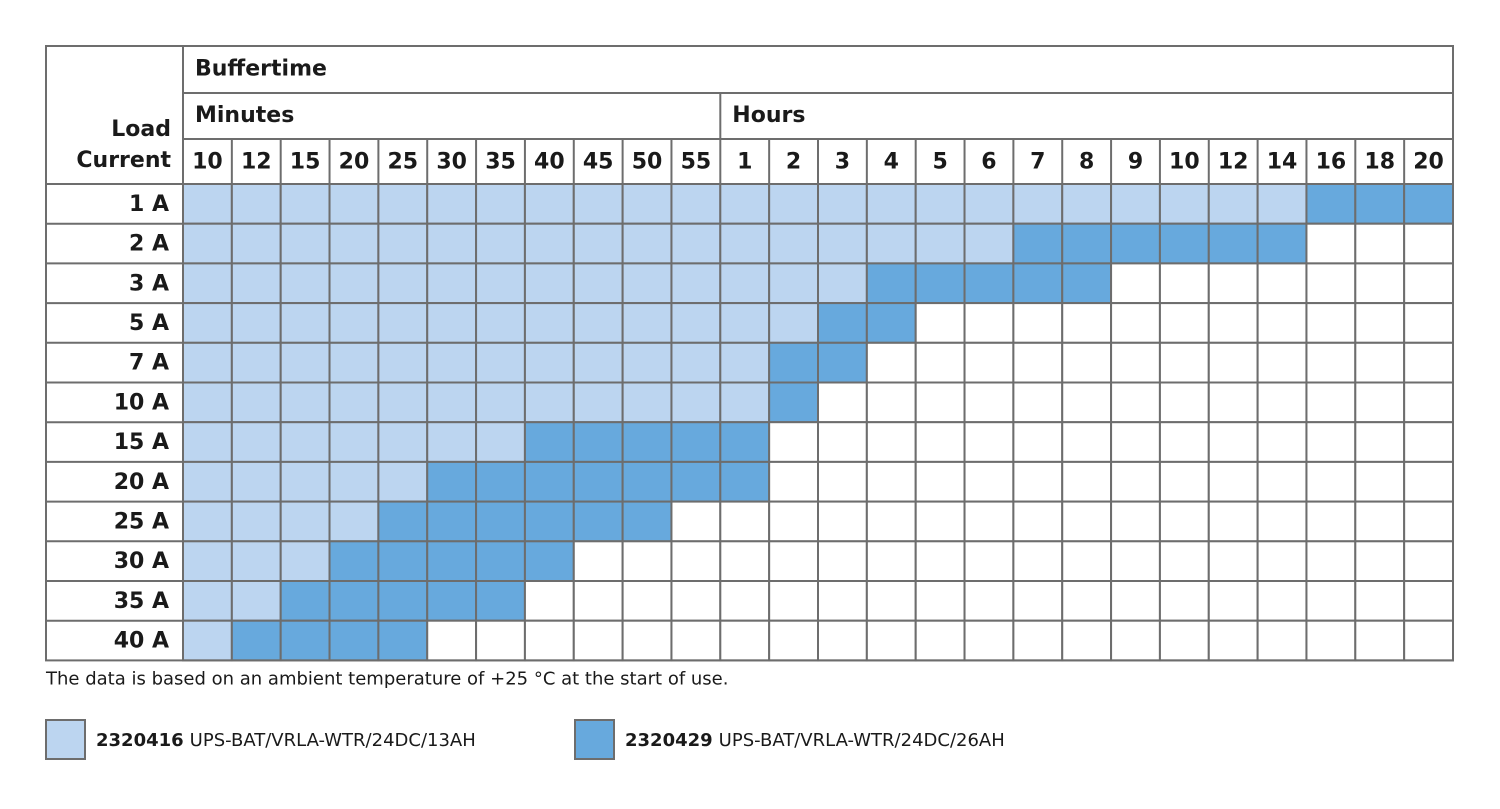 The width and height of the screenshot is (1500, 809). I want to click on column-label: 40, so click(549, 162).